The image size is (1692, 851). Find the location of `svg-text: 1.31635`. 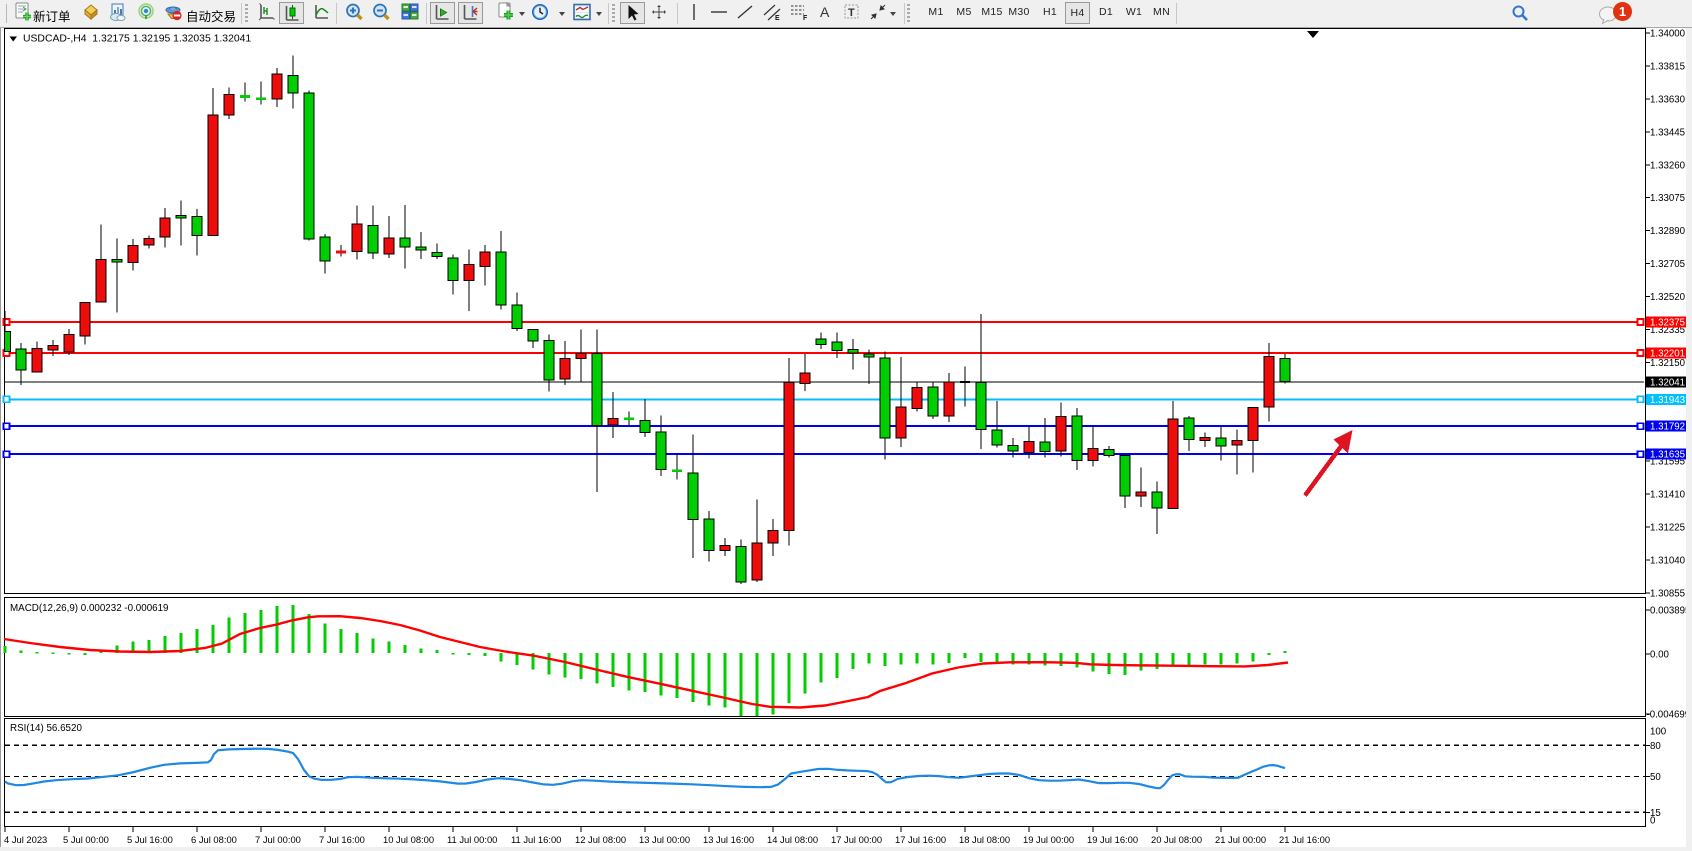

svg-text: 1.31635 is located at coordinates (1667, 455).